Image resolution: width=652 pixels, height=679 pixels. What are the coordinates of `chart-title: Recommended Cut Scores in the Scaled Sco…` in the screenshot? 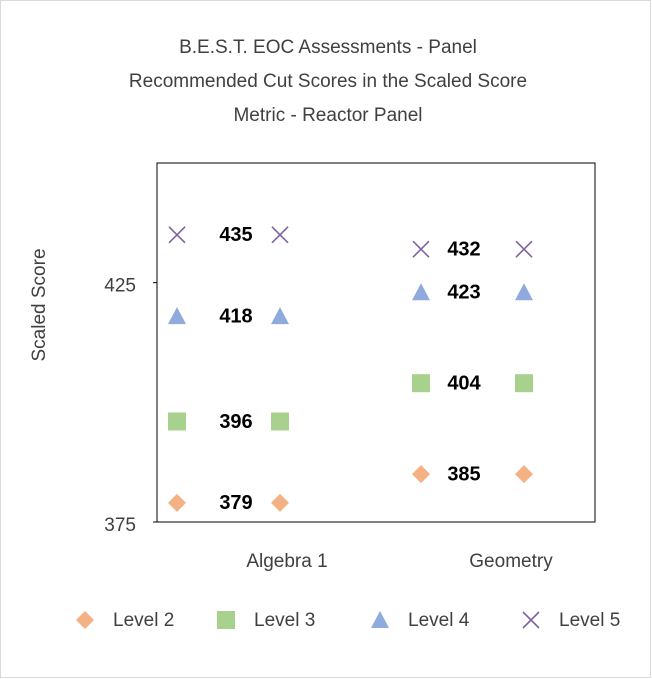 It's located at (328, 81).